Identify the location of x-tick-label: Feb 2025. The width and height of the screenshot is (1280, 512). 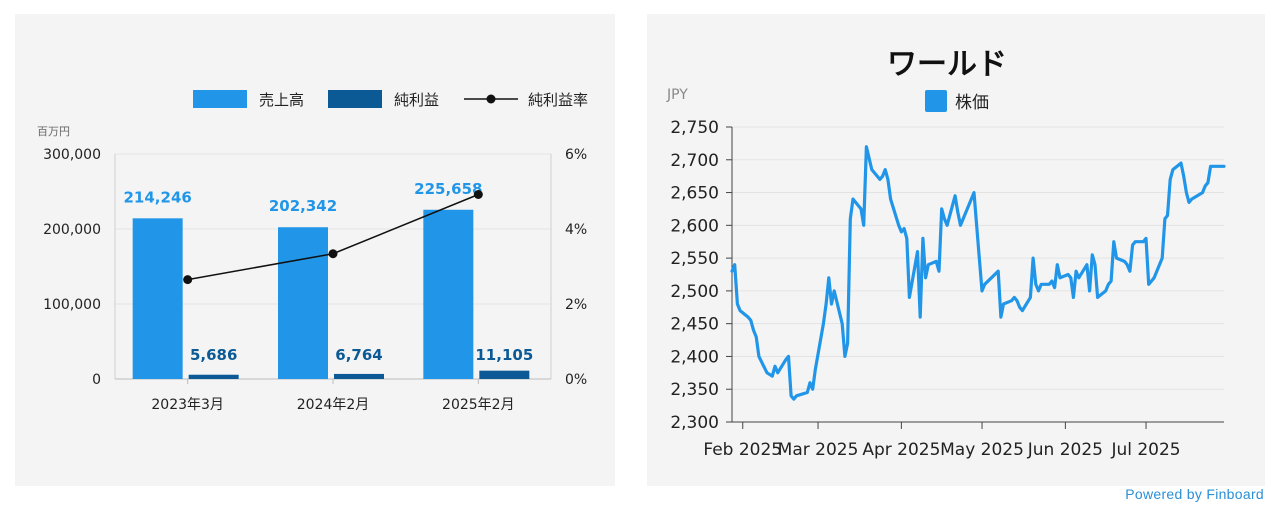
(742, 450).